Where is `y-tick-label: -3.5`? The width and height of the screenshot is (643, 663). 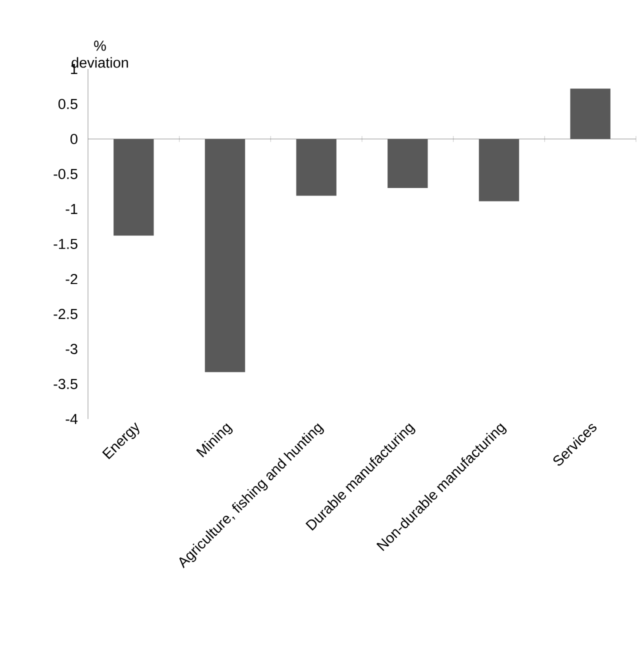 y-tick-label: -3.5 is located at coordinates (66, 384).